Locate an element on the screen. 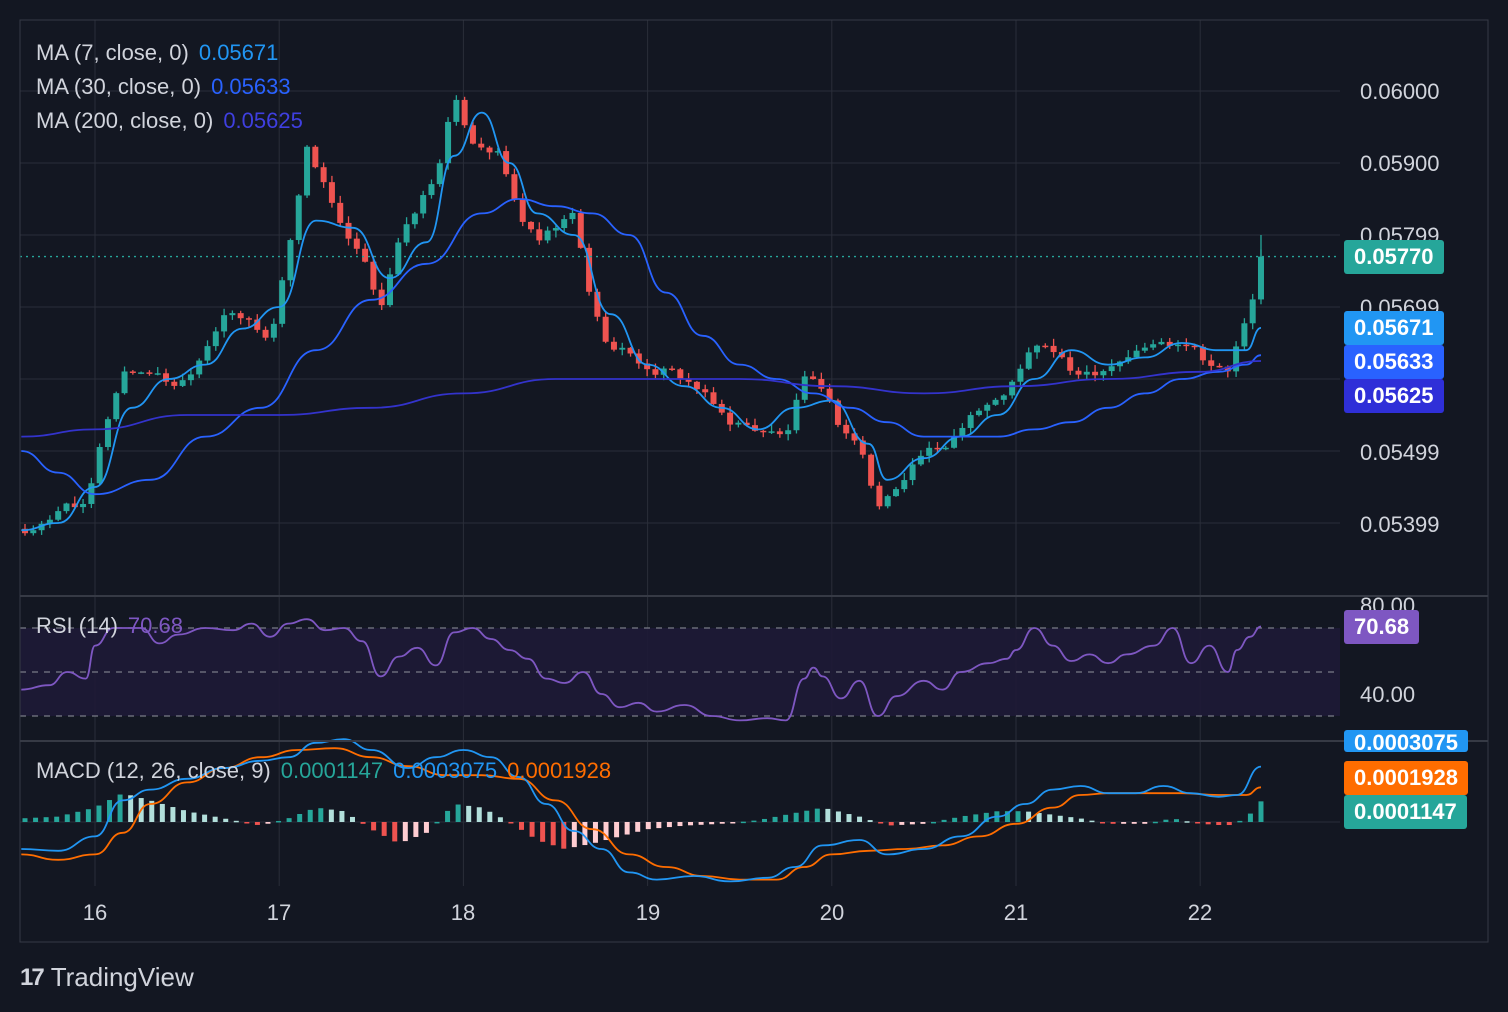 This screenshot has height=1012, width=1508. ma7-legend-row: MA (7, close, 0) 0.05671 is located at coordinates (169, 53).